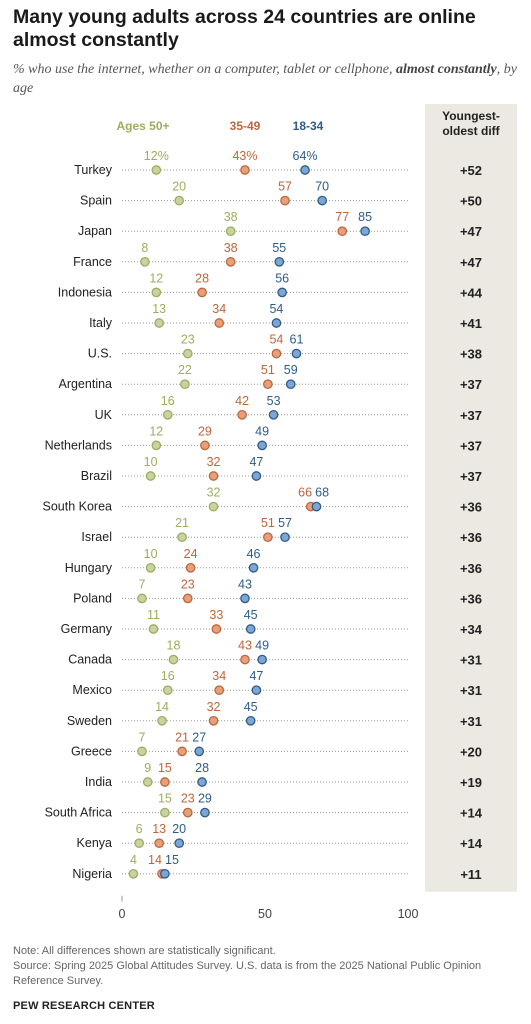 The width and height of the screenshot is (531, 1024). I want to click on value-label-sweden-ages-50-: 14, so click(162, 707).